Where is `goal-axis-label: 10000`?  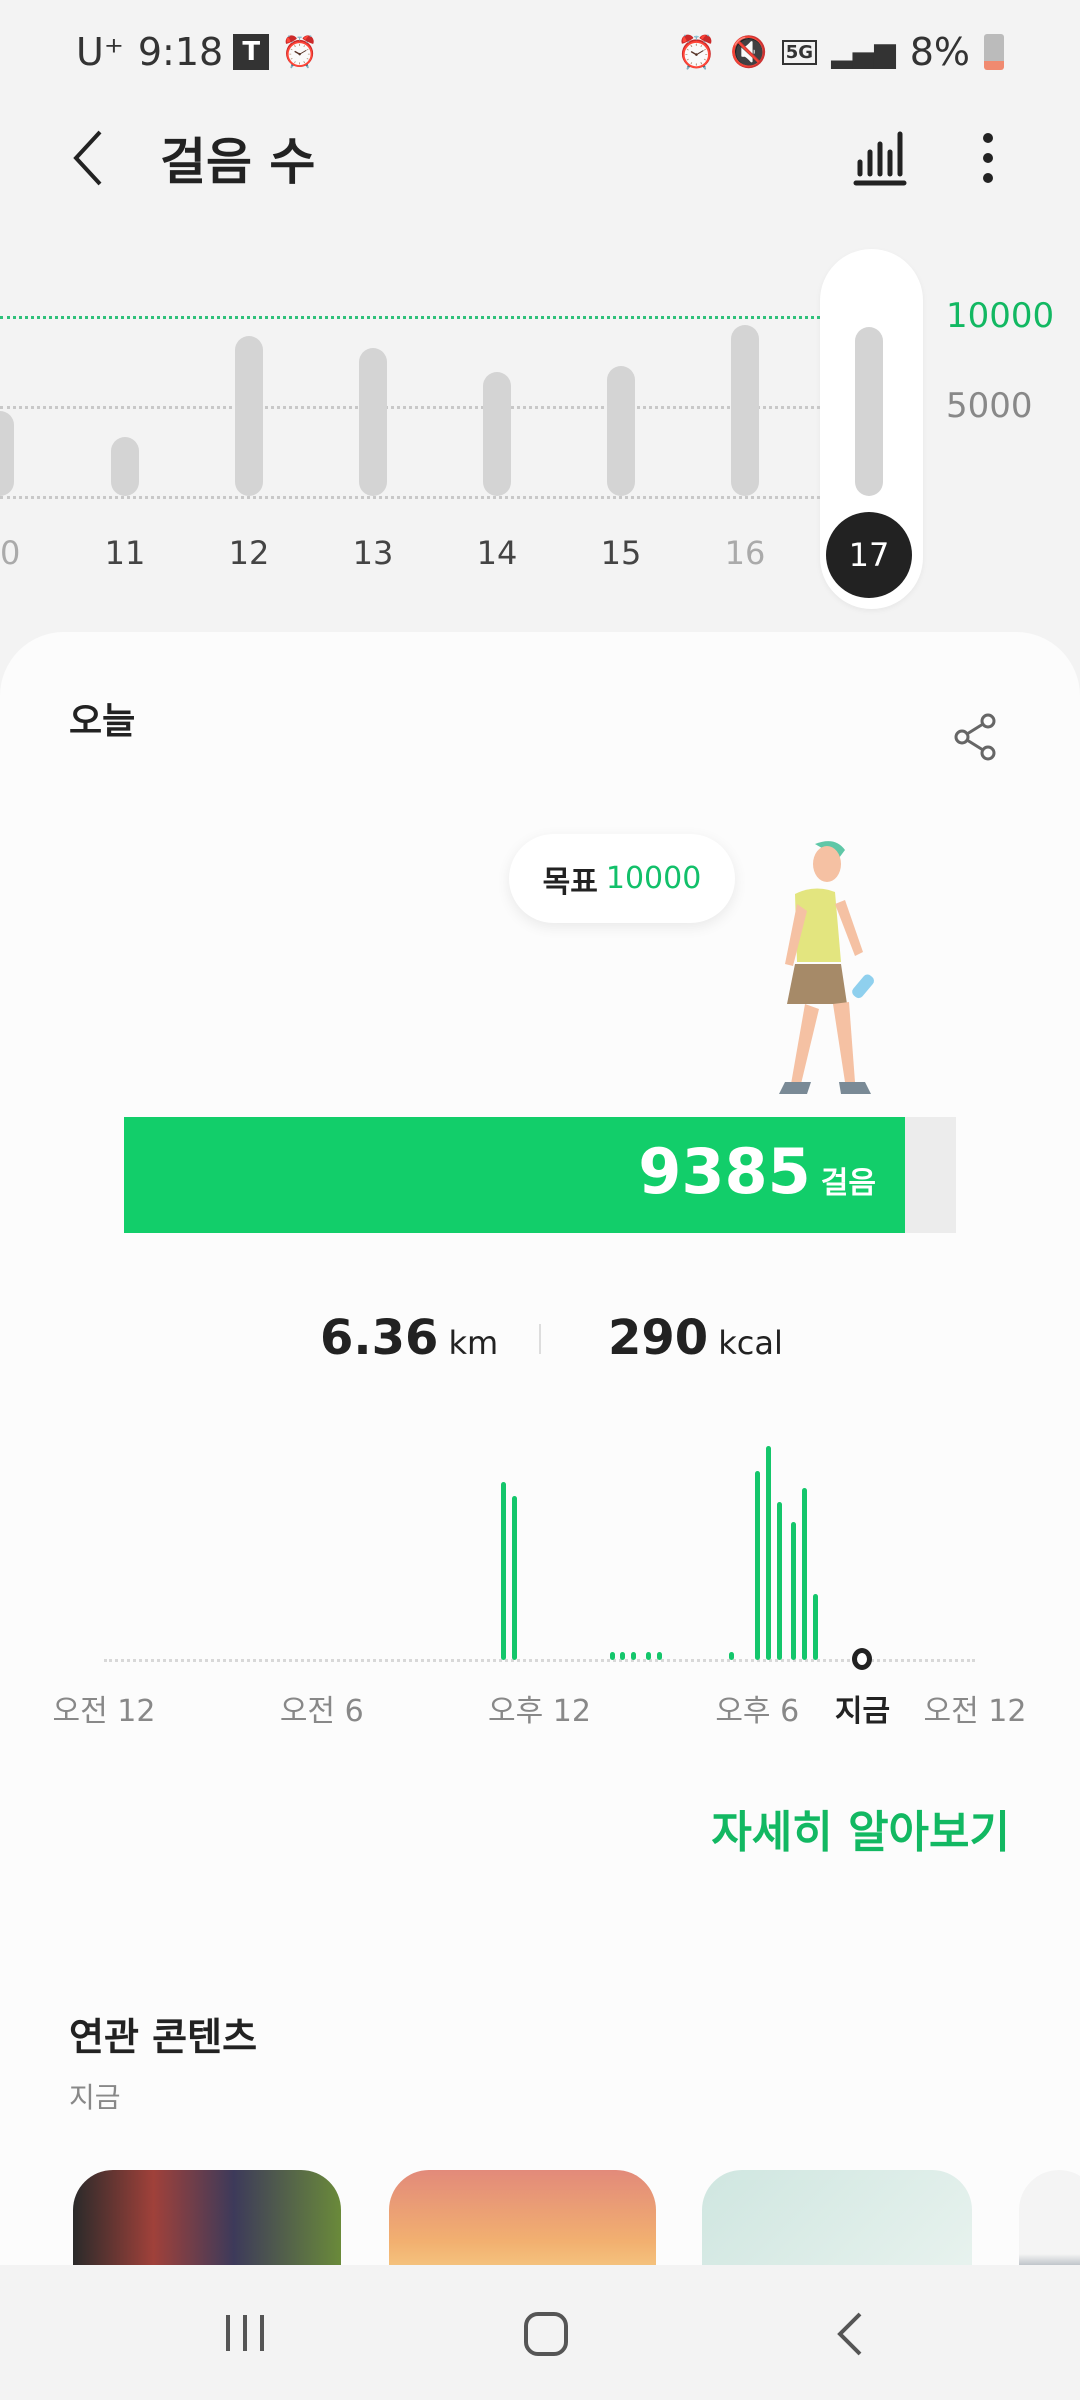
goal-axis-label: 10000 is located at coordinates (1000, 316).